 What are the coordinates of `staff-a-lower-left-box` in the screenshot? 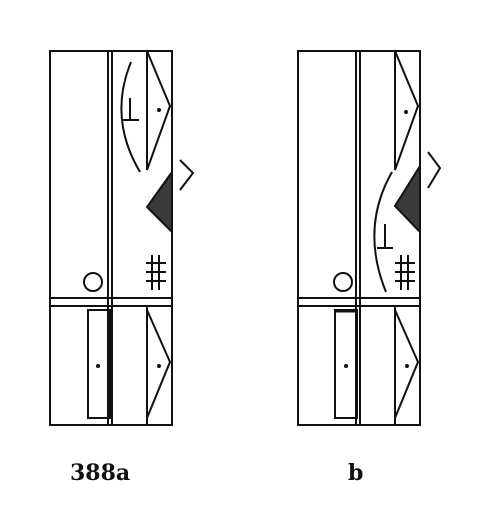 It's located at (99, 364).